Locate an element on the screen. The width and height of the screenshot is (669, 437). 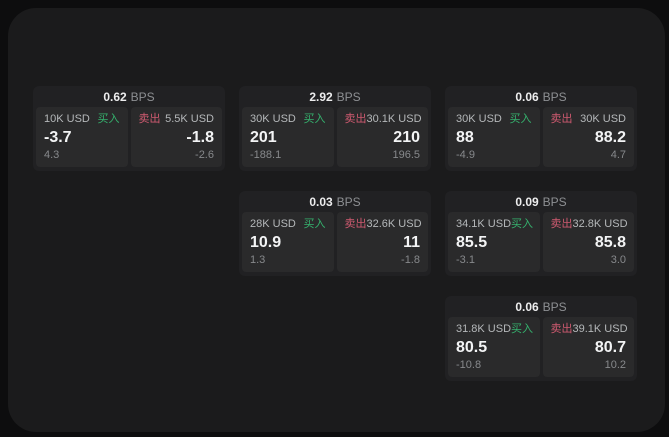
sell-panel-header: 卖出 32.8K USD is located at coordinates (589, 224).